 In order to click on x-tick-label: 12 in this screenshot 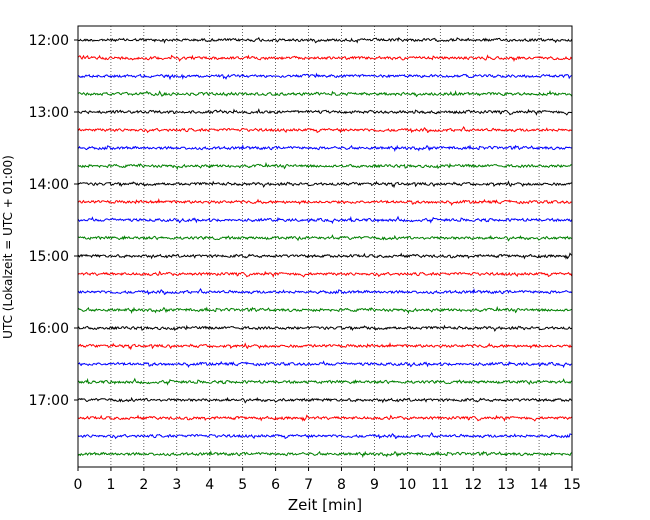, I will do `click(473, 485)`.